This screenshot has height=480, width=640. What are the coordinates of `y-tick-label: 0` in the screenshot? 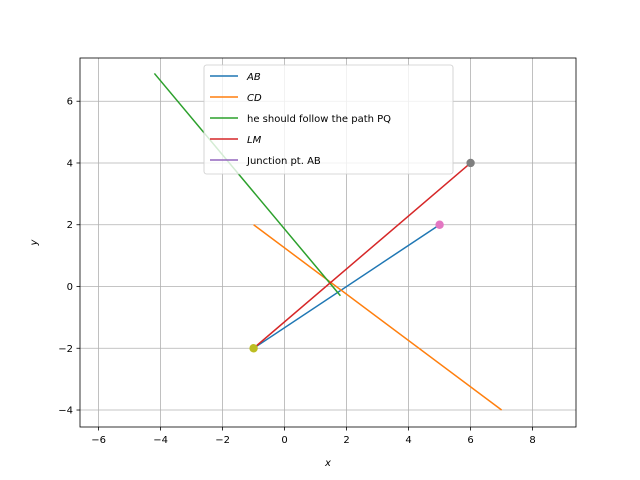 It's located at (70, 287).